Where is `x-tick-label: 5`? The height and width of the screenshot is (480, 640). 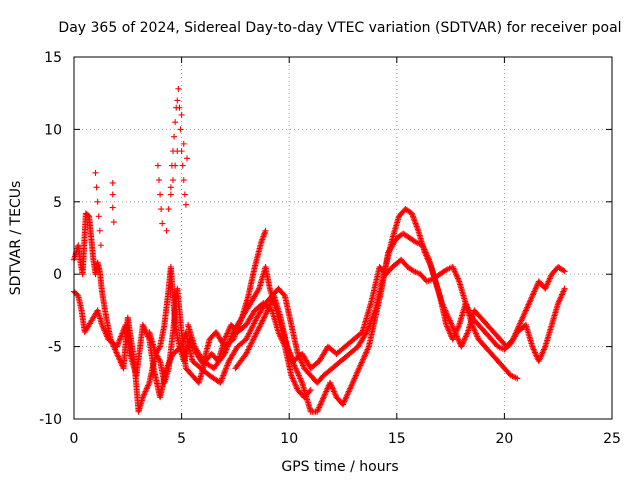 x-tick-label: 5 is located at coordinates (181, 439).